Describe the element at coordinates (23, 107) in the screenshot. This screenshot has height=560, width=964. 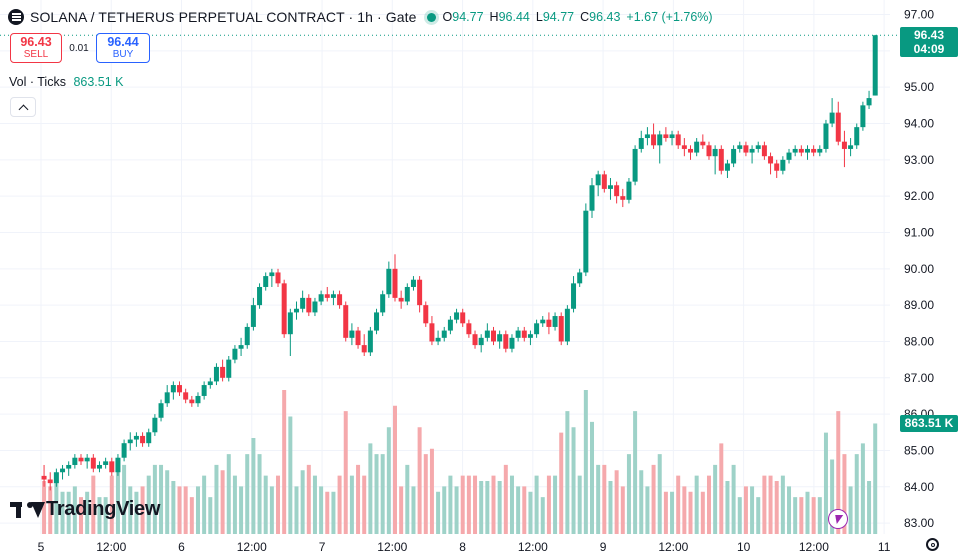
I see `collapse-legend-button` at that location.